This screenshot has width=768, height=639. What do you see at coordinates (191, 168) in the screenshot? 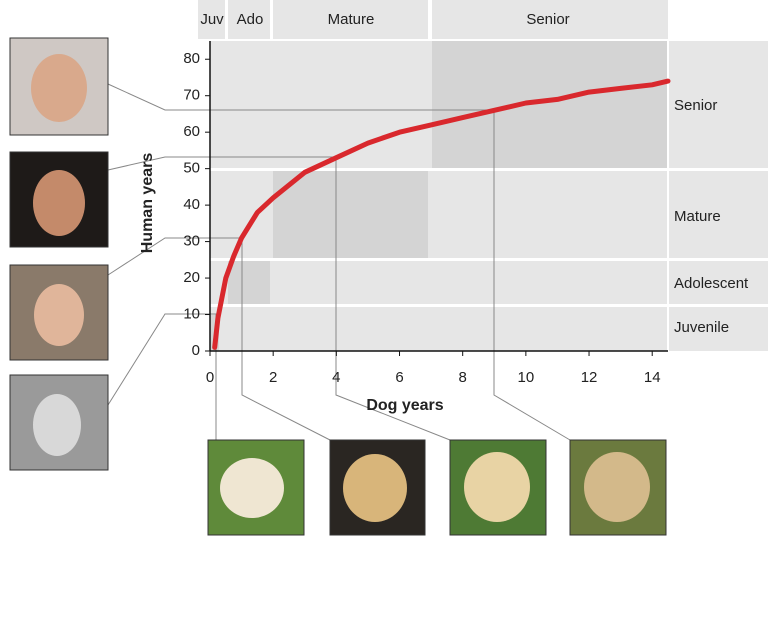
I see `y-tick-label: 50` at bounding box center [191, 168].